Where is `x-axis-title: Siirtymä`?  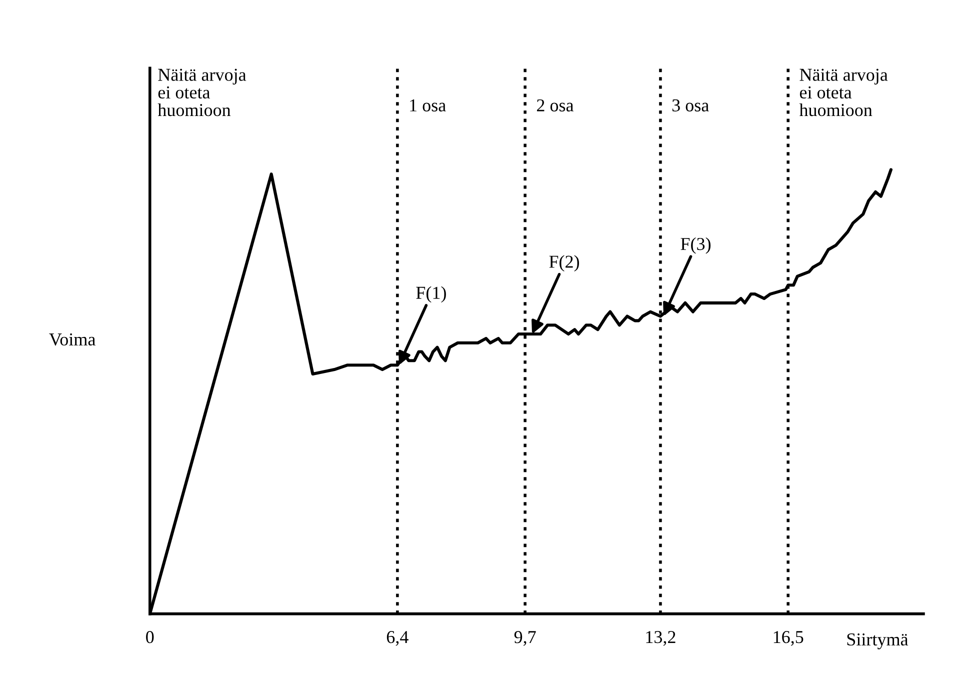 x-axis-title: Siirtymä is located at coordinates (877, 641).